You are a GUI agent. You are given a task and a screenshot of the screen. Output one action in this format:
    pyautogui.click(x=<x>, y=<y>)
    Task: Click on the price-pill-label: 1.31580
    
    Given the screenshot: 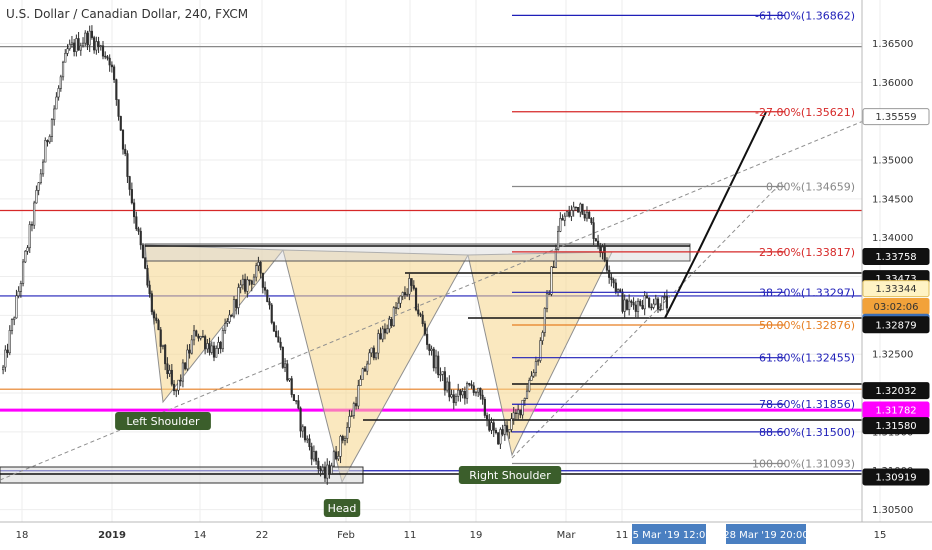 What is the action you would take?
    pyautogui.click(x=895, y=426)
    